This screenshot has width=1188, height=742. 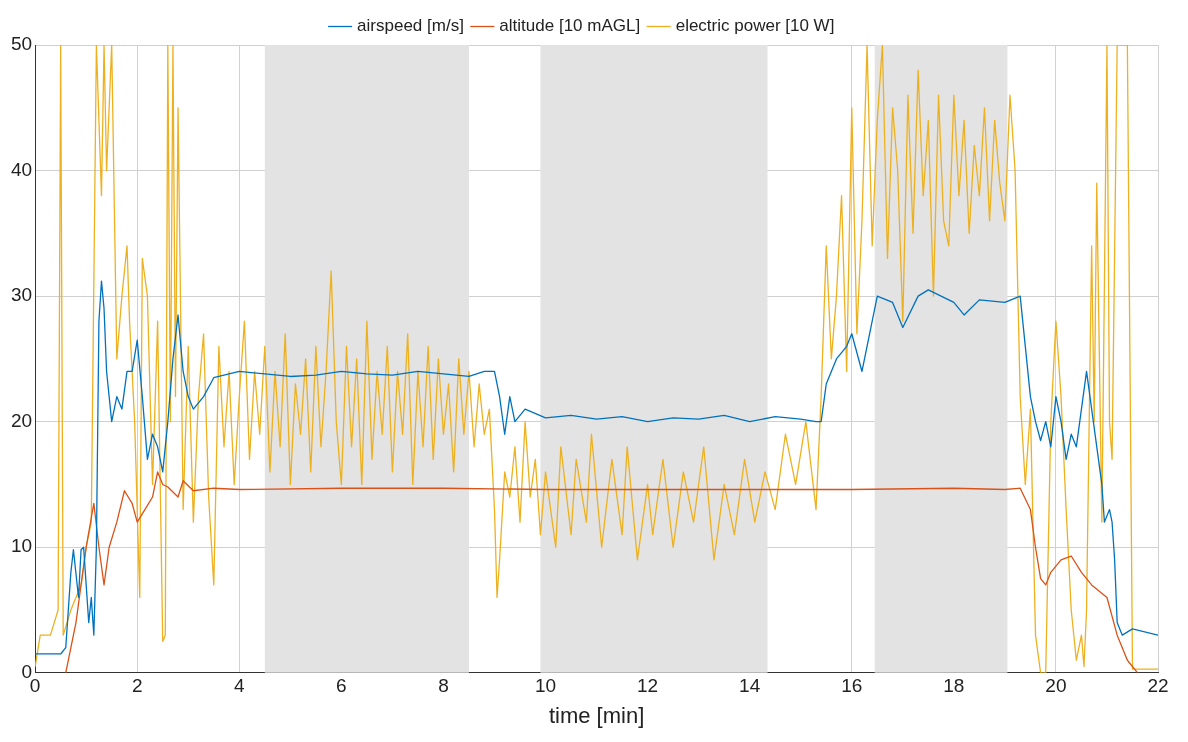 What do you see at coordinates (954, 686) in the screenshot?
I see `x-tick-label: 18` at bounding box center [954, 686].